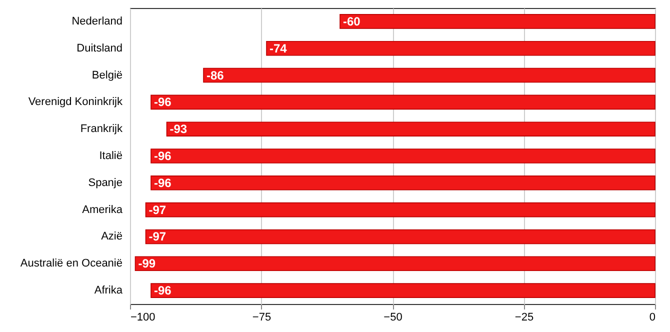 The height and width of the screenshot is (332, 670). Describe the element at coordinates (101, 129) in the screenshot. I see `y-tick-label: Frankrijk` at that location.